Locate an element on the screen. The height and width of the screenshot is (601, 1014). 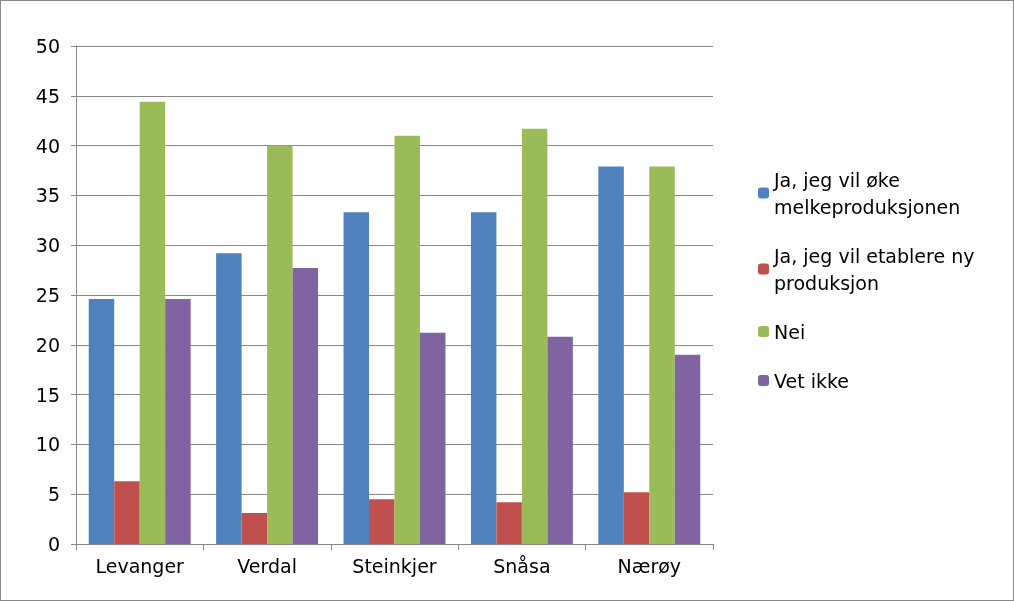
legend-label: Vet ikke is located at coordinates (811, 380).